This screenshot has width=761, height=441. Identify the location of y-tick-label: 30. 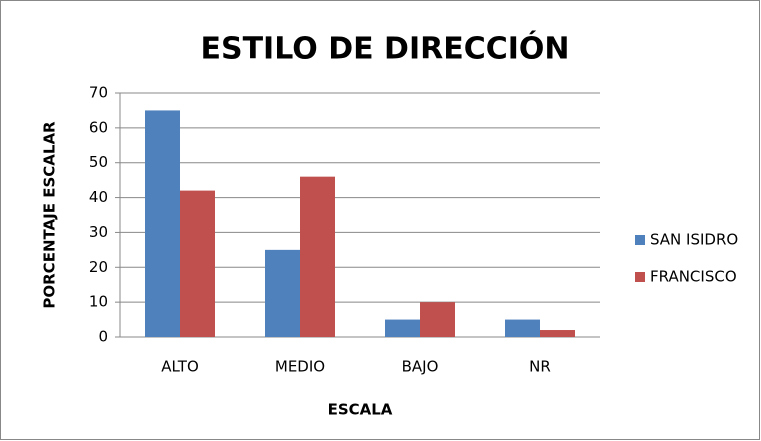
(98, 232).